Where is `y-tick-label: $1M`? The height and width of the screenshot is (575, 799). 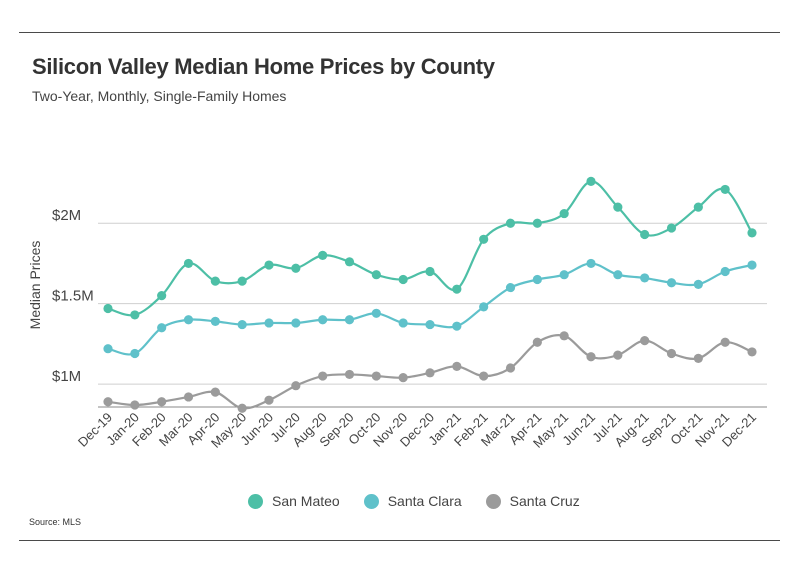 y-tick-label: $1M is located at coordinates (66, 376).